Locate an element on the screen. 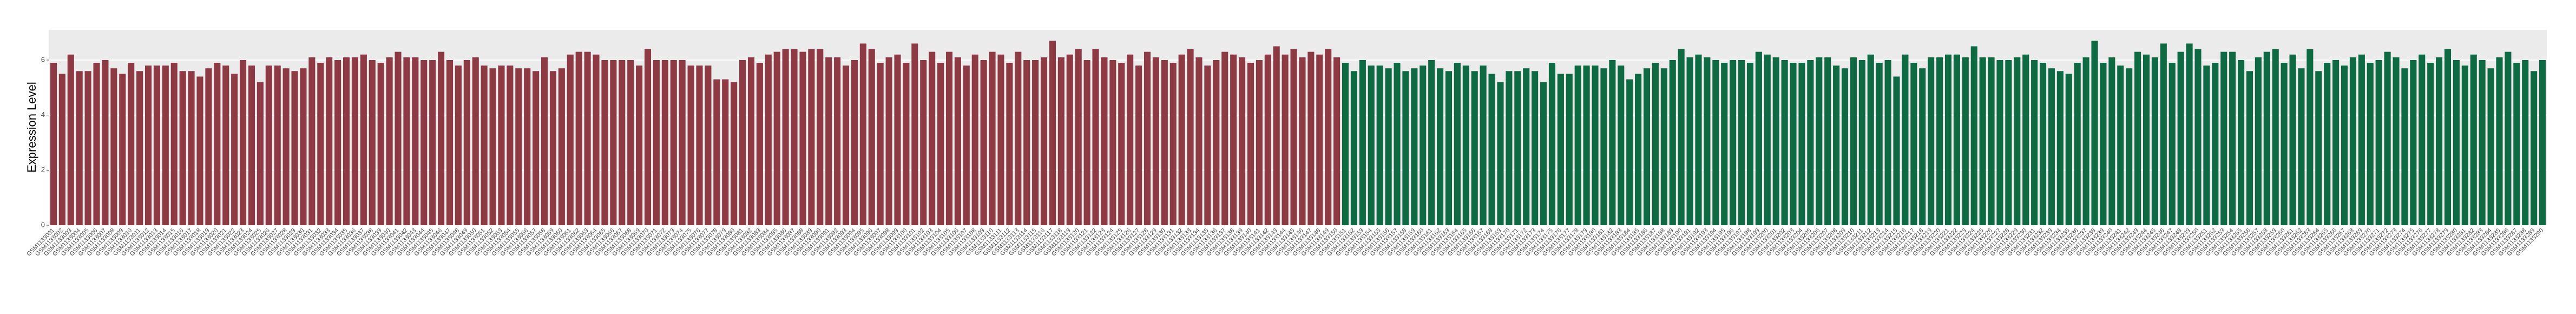  y-axis-label: Expression Level is located at coordinates (31, 127).